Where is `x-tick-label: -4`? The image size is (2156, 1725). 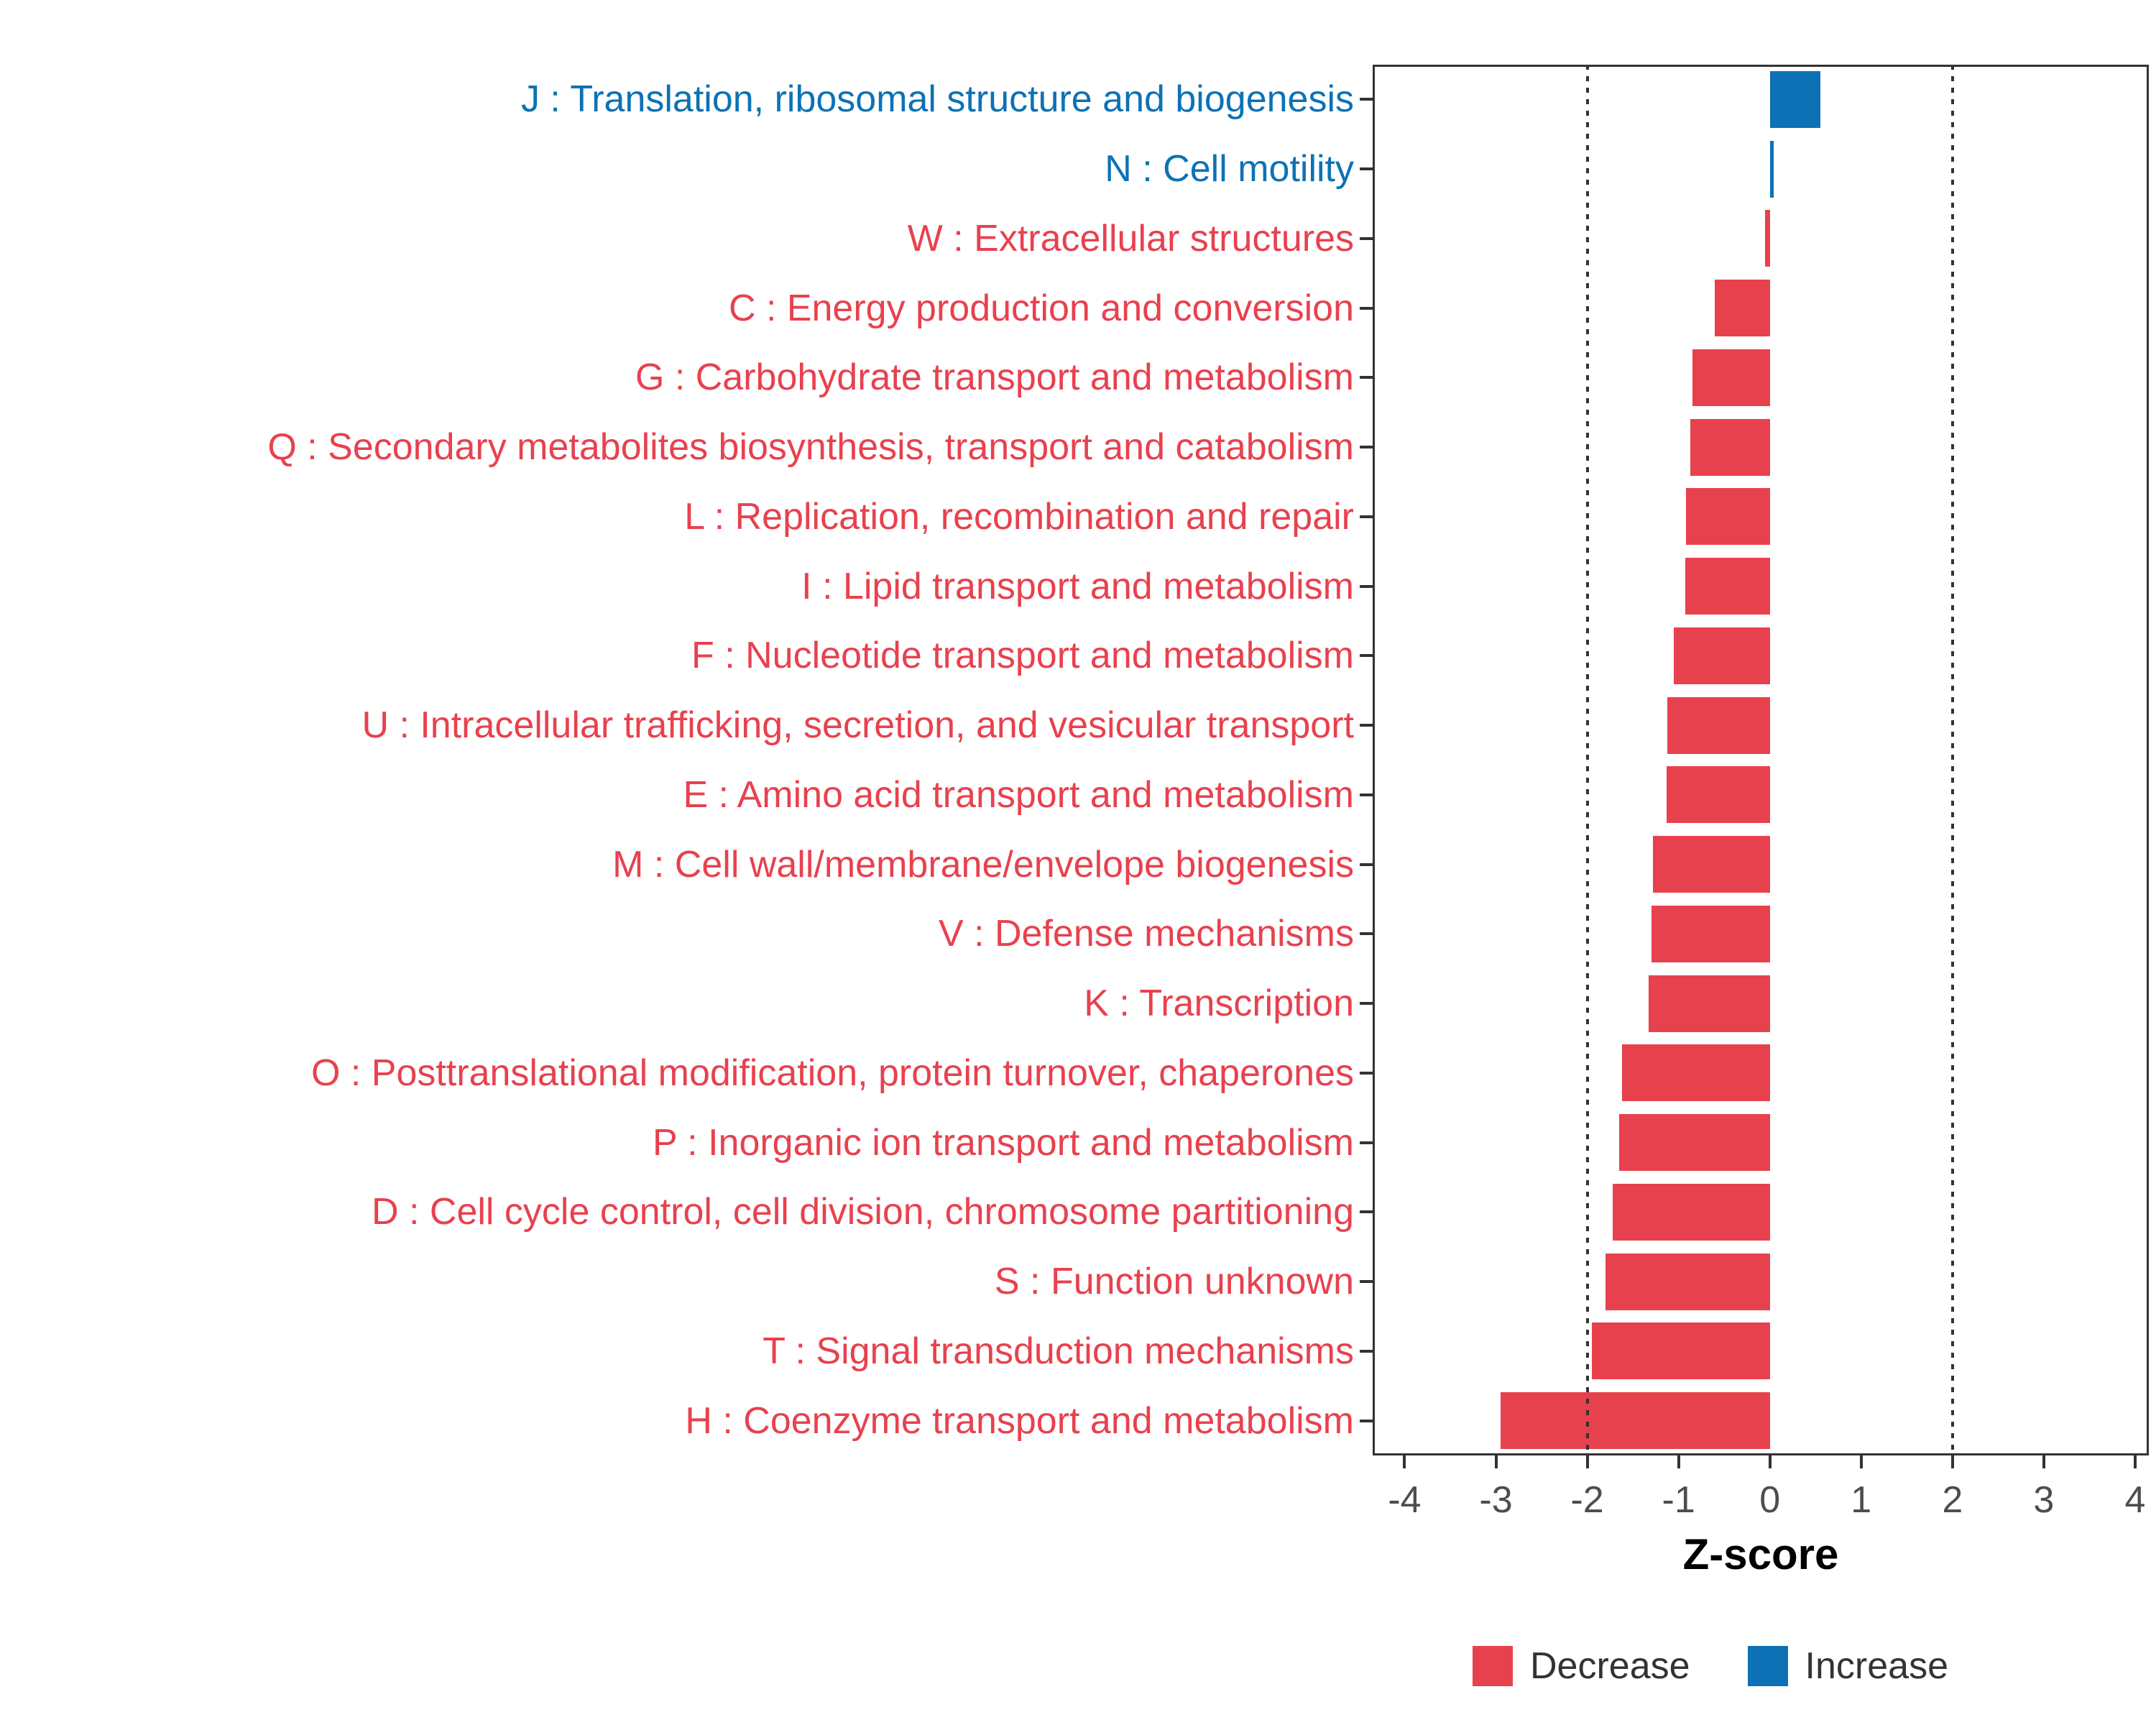
x-tick-label: -4 is located at coordinates (1405, 1500).